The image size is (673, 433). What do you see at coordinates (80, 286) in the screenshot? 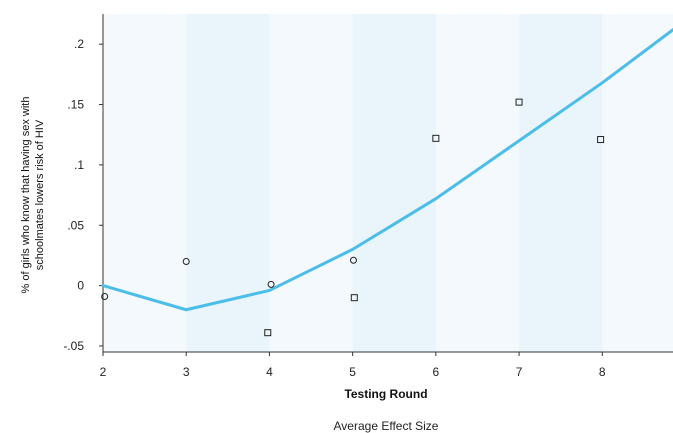
I see `y-tick-label: 0` at bounding box center [80, 286].